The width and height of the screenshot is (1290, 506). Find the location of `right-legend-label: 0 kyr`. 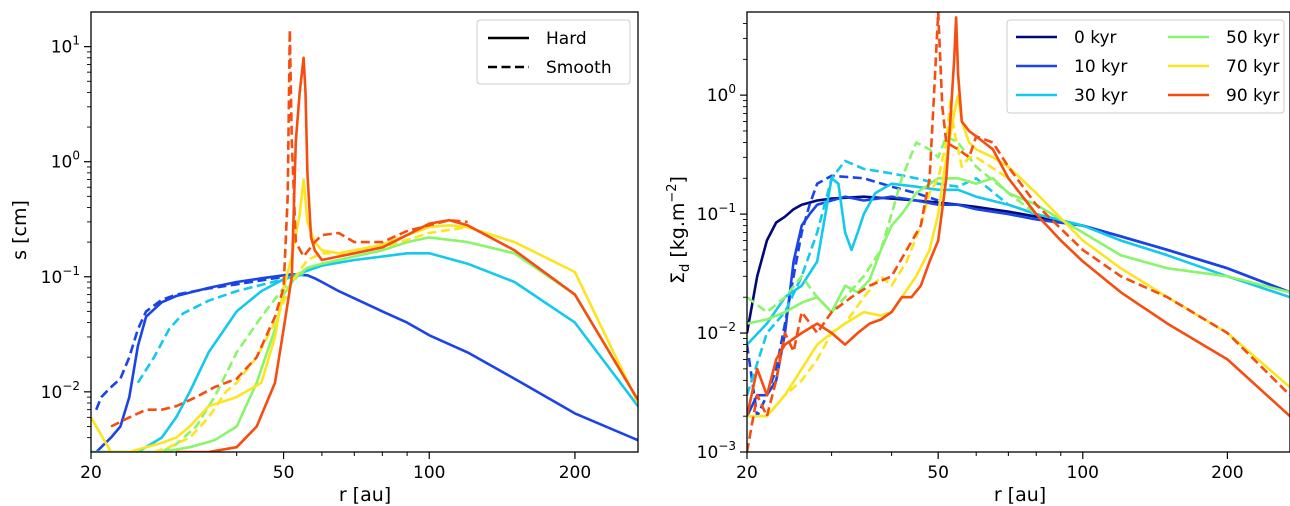

right-legend-label: 0 kyr is located at coordinates (1095, 38).